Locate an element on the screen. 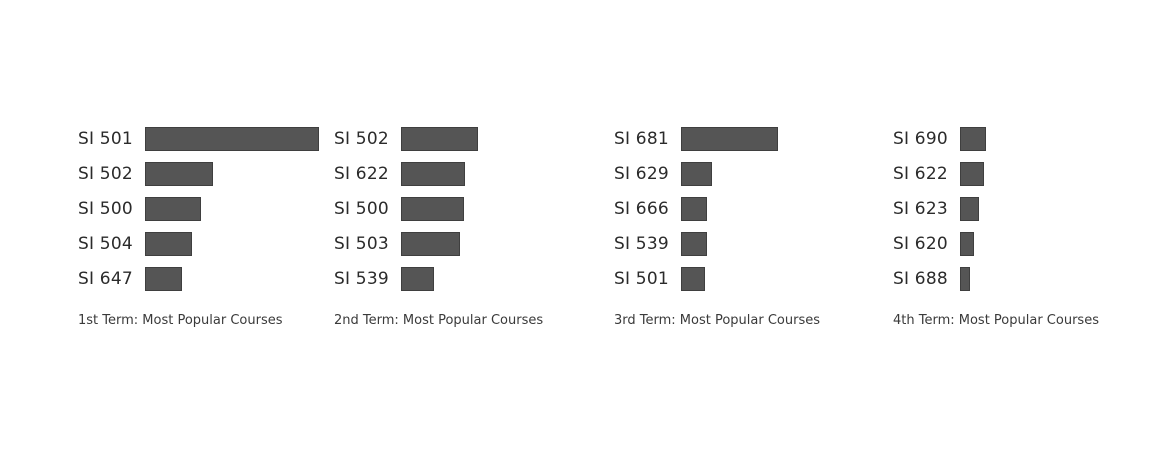  term-3-row-5: SI 501 is located at coordinates (744, 279).